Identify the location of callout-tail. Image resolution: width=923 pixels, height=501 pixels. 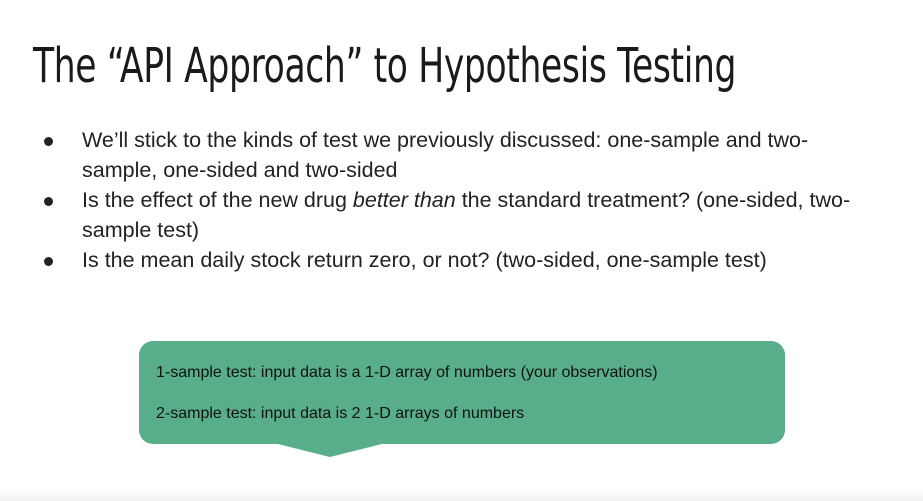
(330, 449).